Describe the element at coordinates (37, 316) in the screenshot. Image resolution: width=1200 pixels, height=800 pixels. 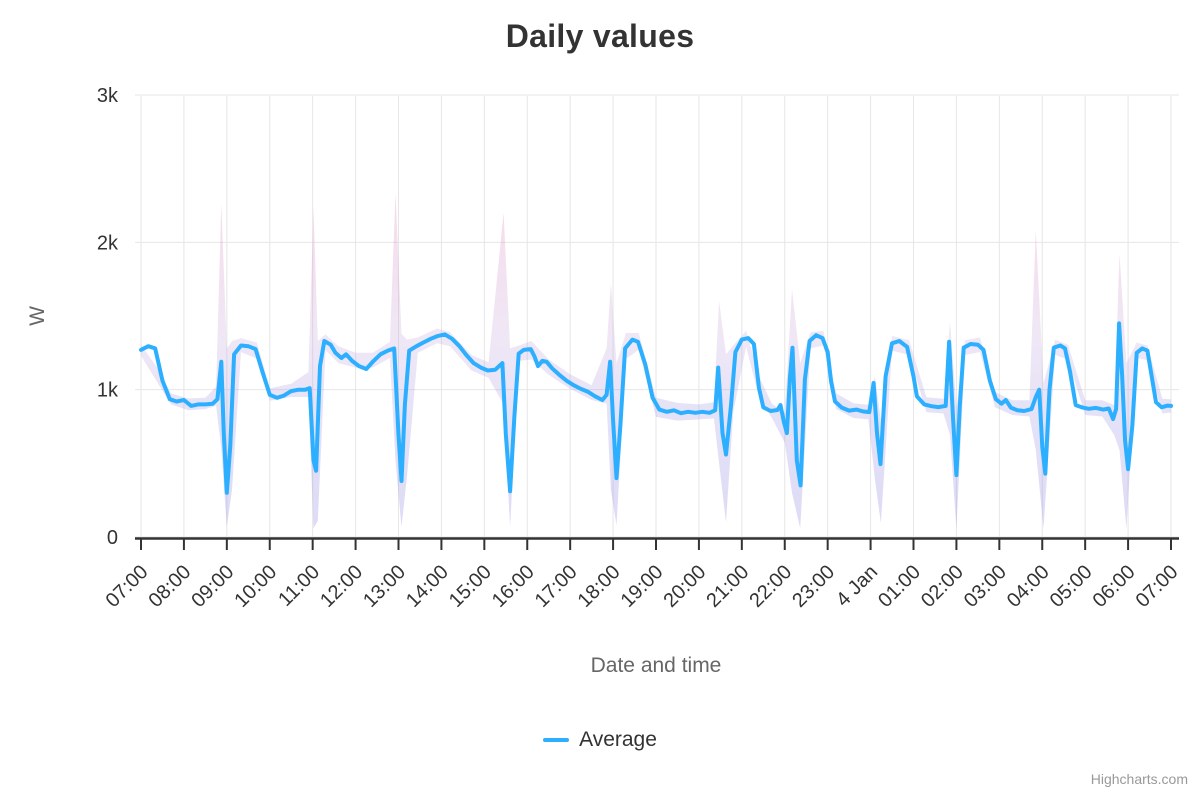
I see `y-axis-title: W` at that location.